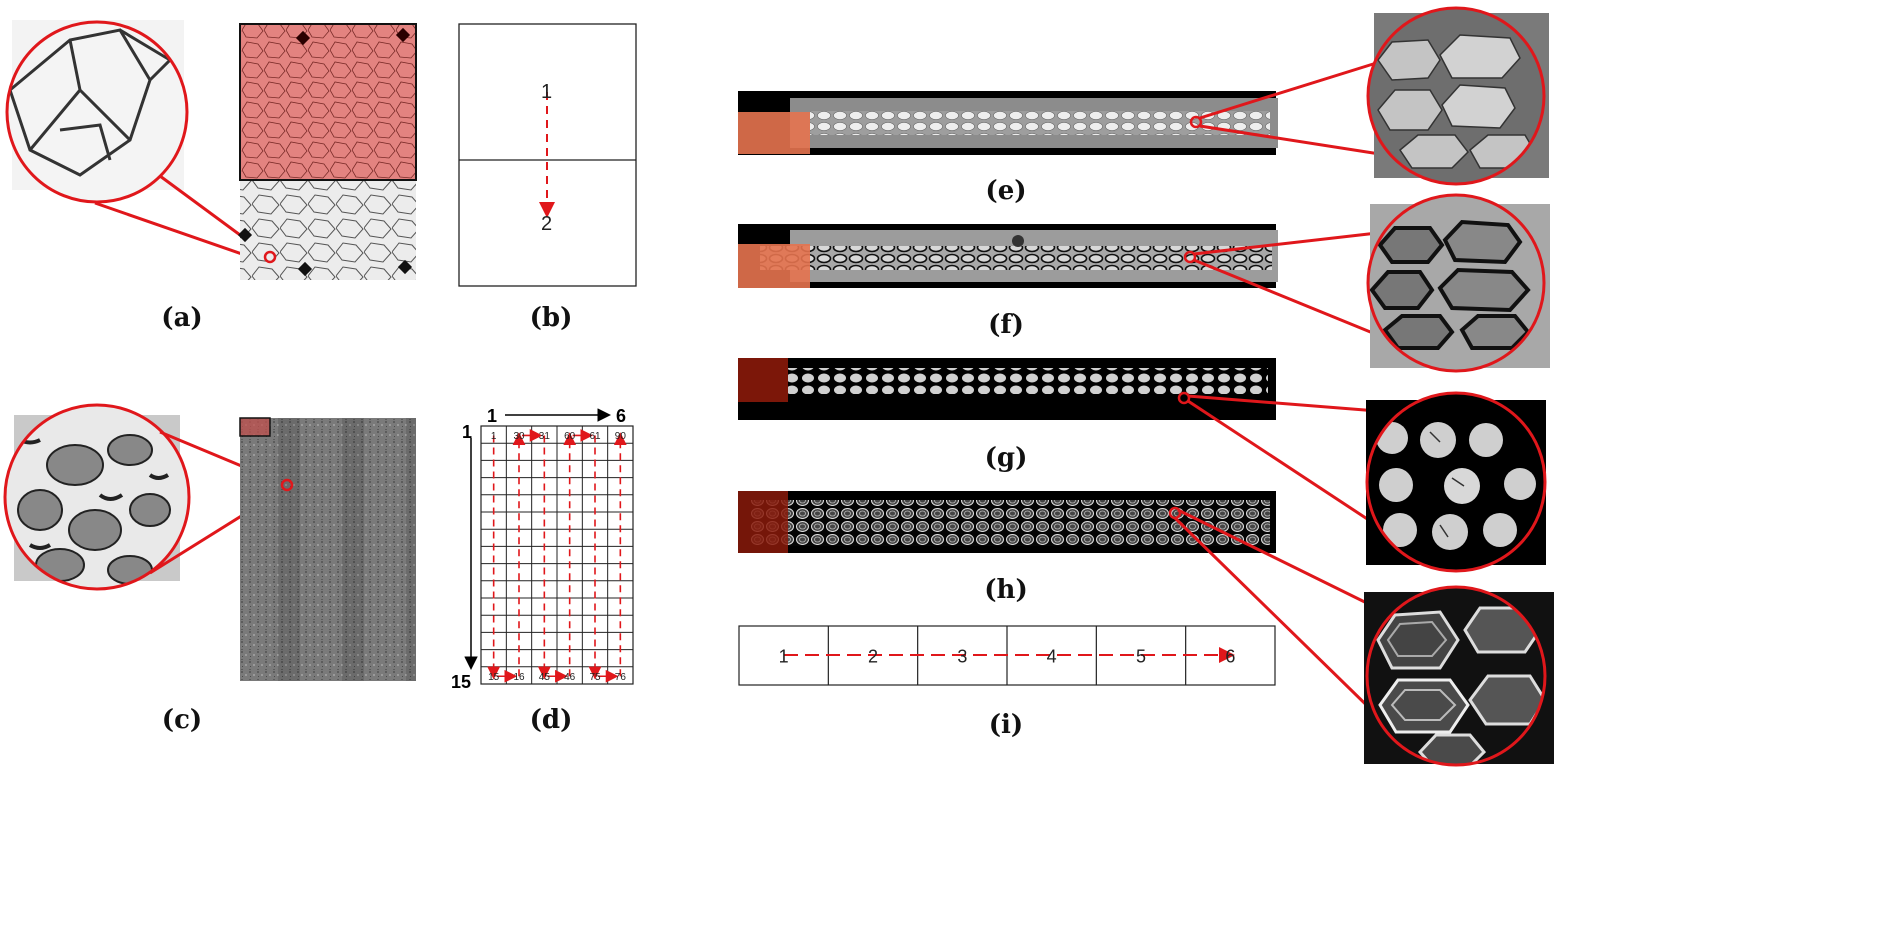  I want to click on panel-a-magnifier-circle, so click(97, 112).